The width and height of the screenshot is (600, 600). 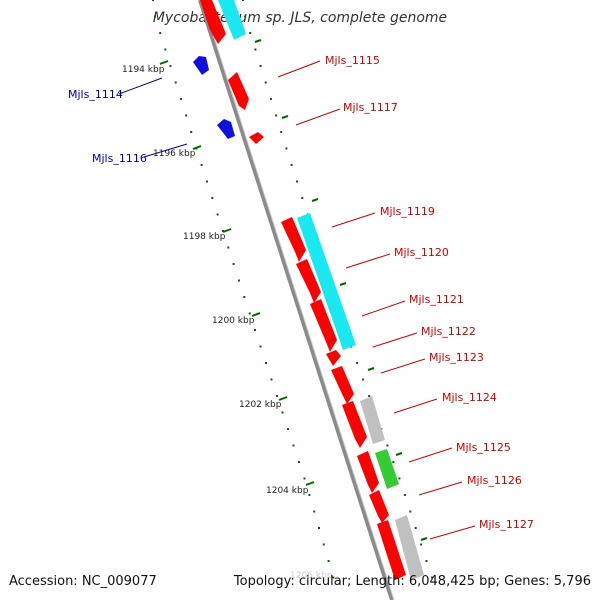 I want to click on cyan-feature-main, so click(x=326, y=281).